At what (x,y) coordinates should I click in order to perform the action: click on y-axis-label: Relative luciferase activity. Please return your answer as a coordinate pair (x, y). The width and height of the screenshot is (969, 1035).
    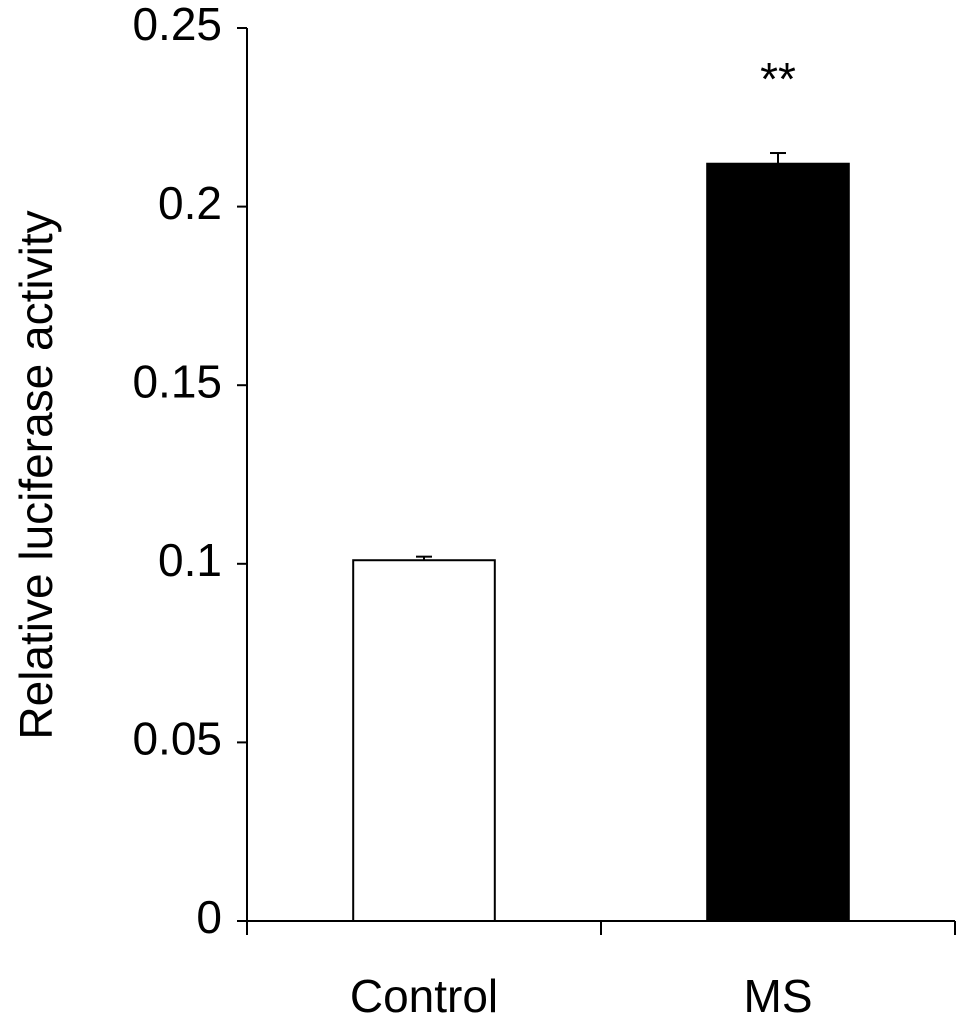
    Looking at the image, I should click on (36, 474).